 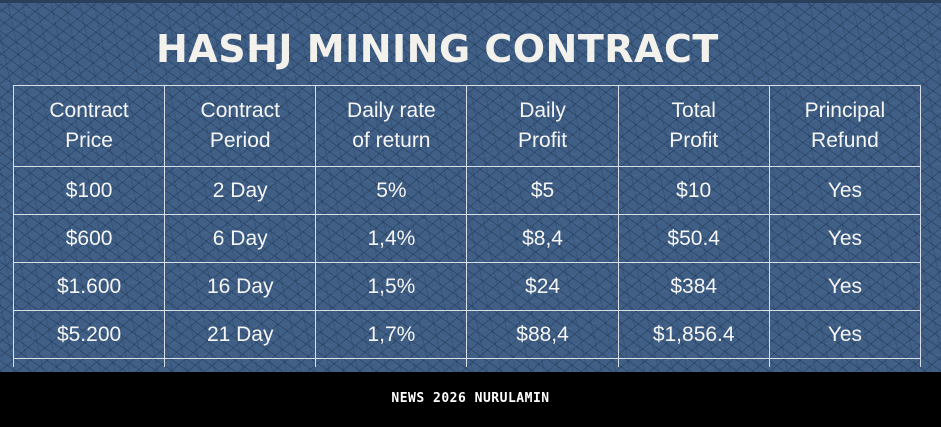 I want to click on cell-contract-price: $5.200, so click(x=89, y=334).